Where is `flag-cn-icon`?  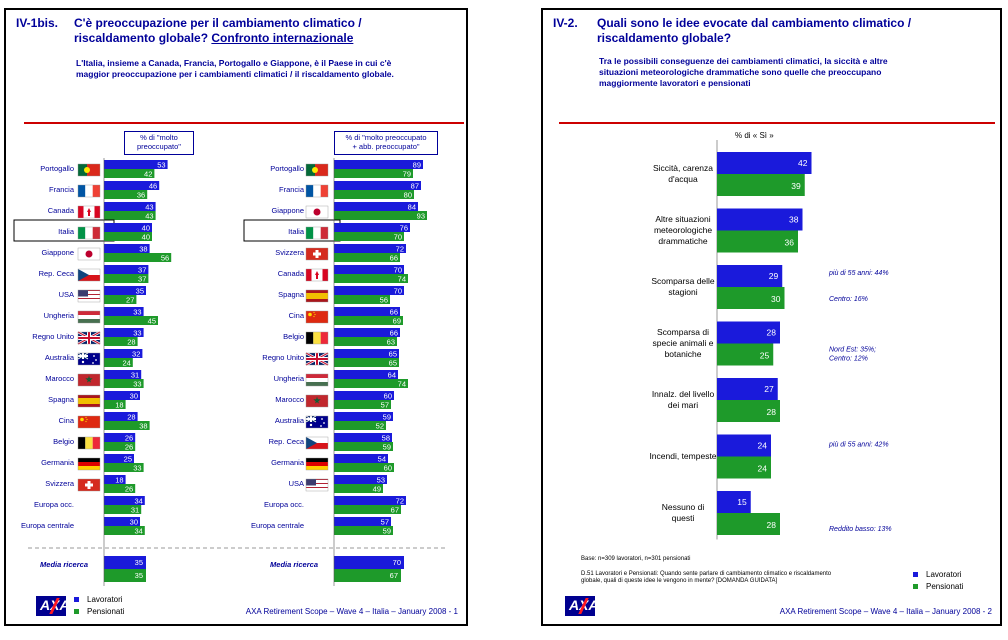
flag-cn-icon is located at coordinates (317, 317).